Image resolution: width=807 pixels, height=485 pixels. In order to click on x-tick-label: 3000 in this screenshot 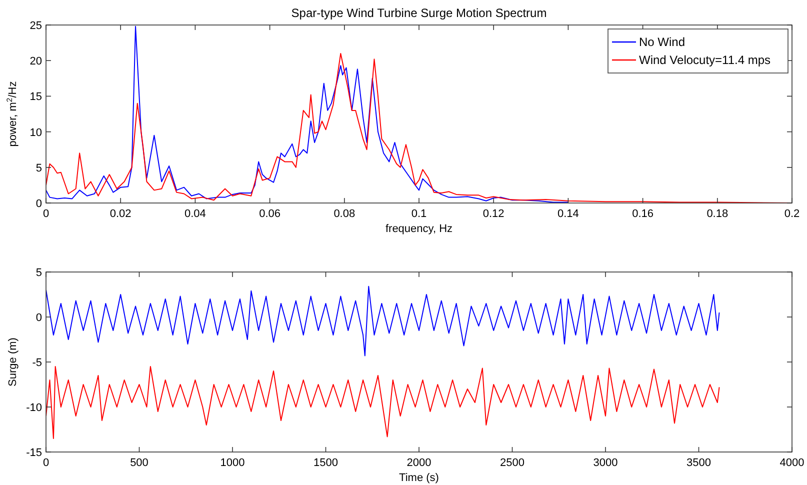, I will do `click(605, 463)`.